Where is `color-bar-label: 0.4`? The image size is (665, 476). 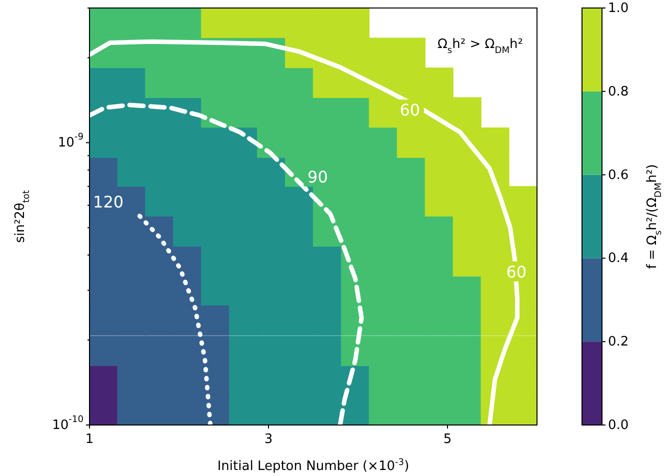
color-bar-label: 0.4 is located at coordinates (618, 258).